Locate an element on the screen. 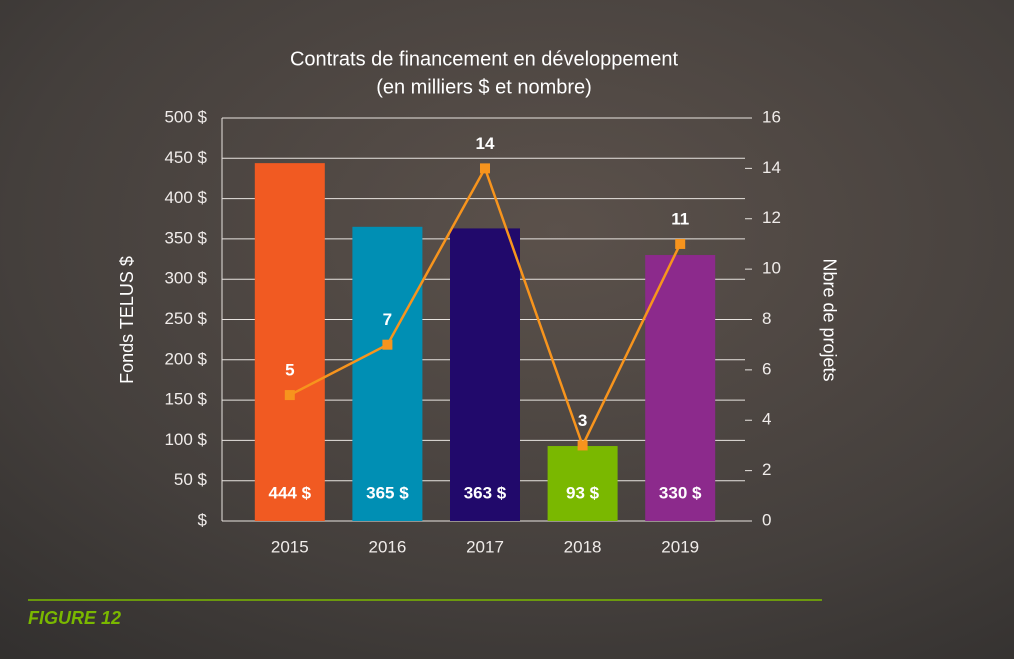  y2-tick-label: 2 is located at coordinates (766, 469).